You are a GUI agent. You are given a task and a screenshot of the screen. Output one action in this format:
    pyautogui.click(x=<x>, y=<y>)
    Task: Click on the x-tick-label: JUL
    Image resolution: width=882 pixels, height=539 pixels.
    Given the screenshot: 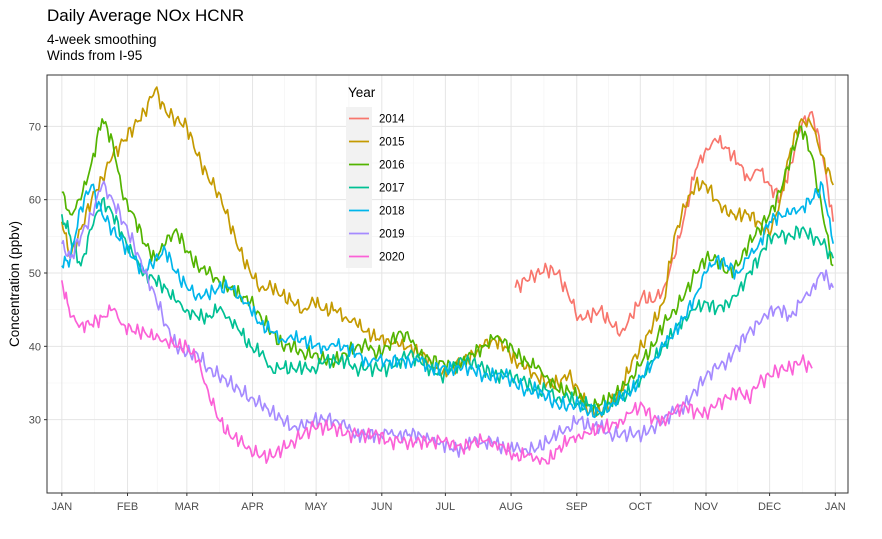 What is the action you would take?
    pyautogui.click(x=446, y=507)
    